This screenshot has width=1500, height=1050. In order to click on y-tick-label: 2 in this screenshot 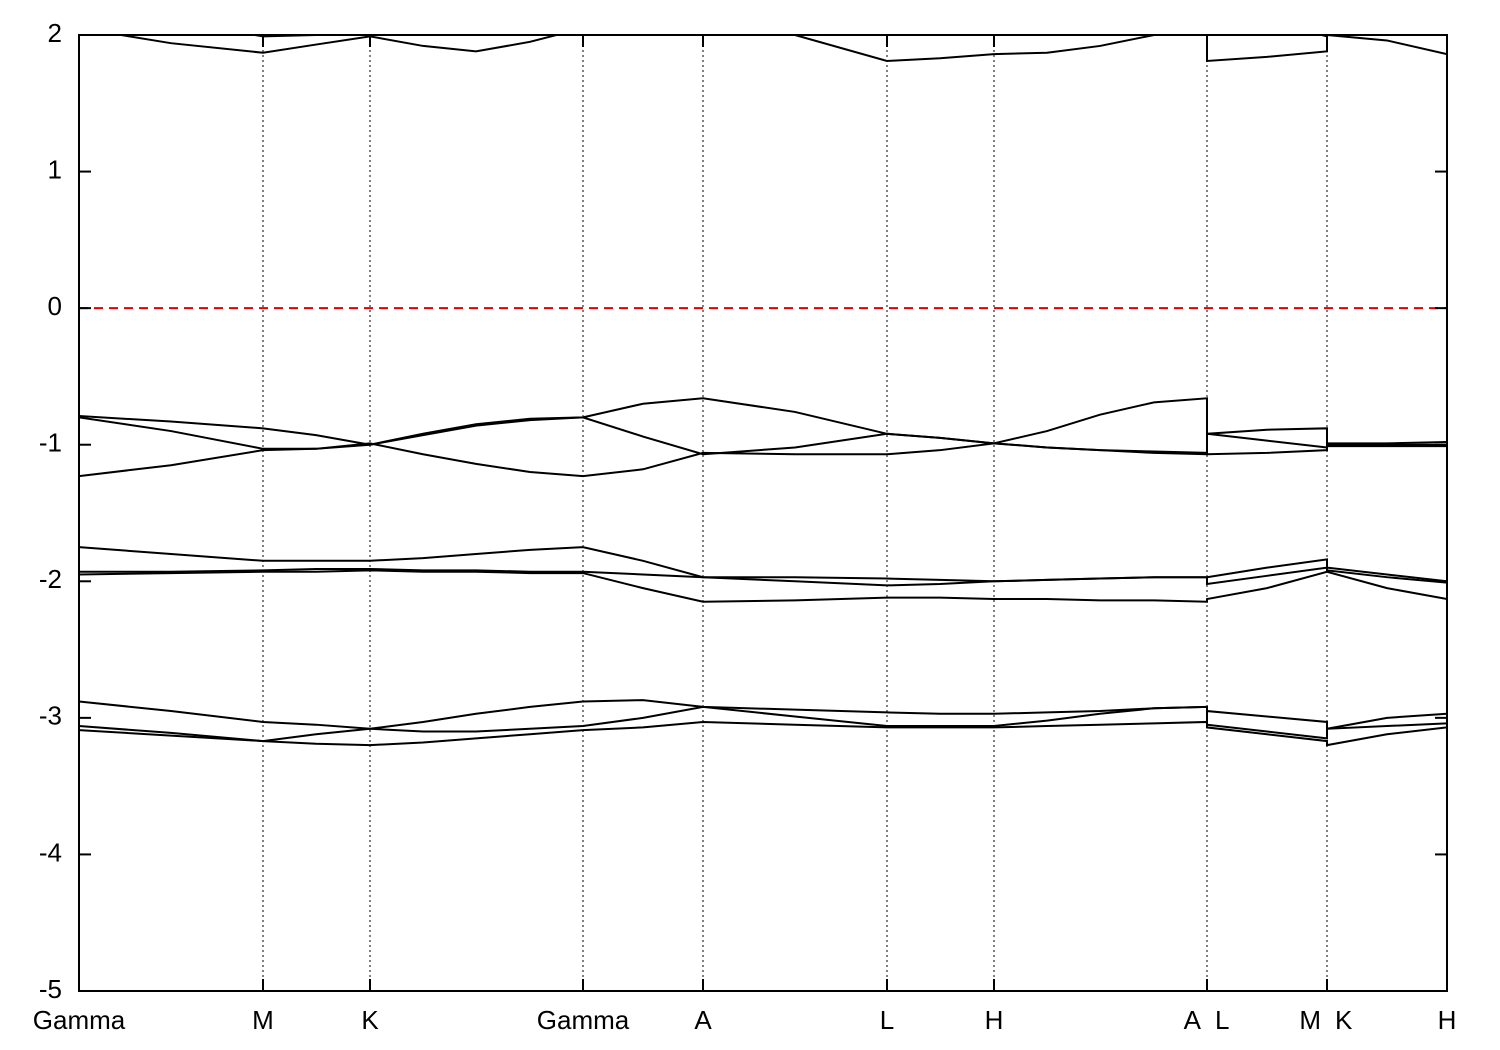, I will do `click(55, 33)`.